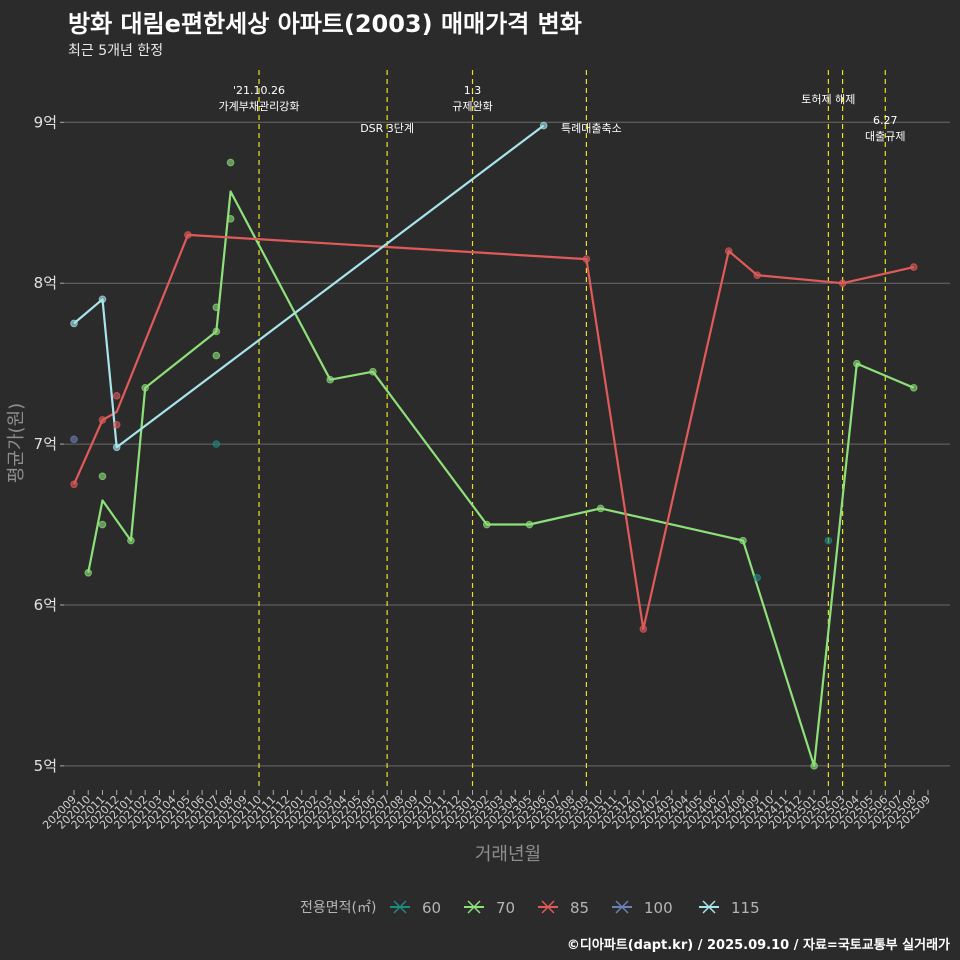 The image size is (960, 960). I want to click on event-label: 대출규제, so click(885, 136).